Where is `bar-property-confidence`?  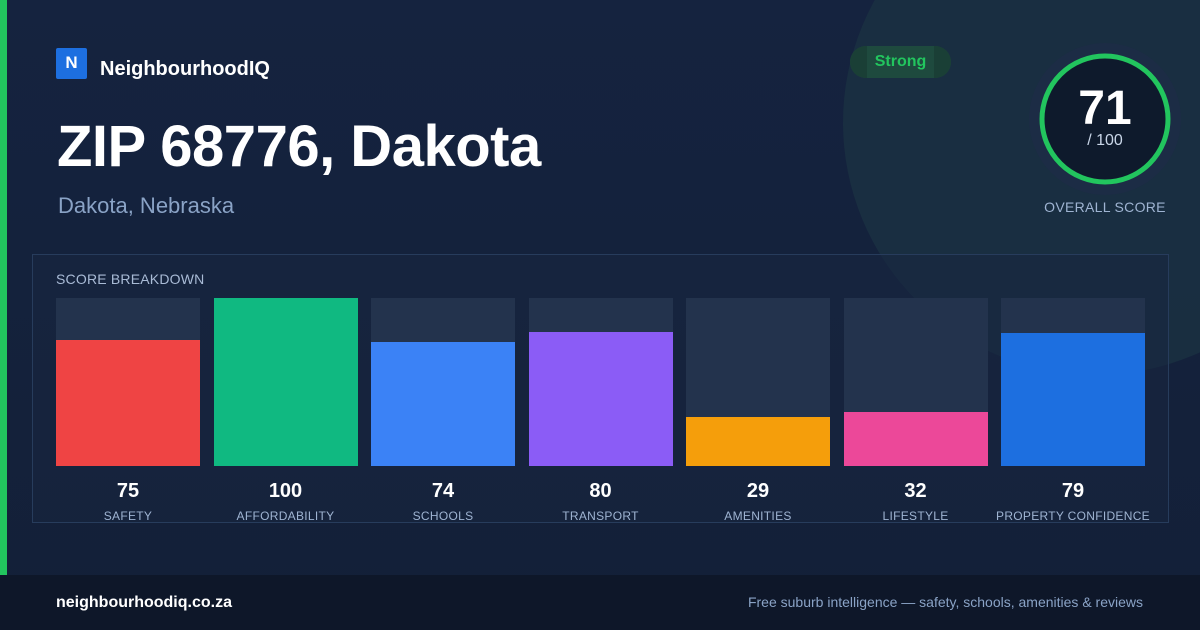
bar-property-confidence is located at coordinates (1073, 399).